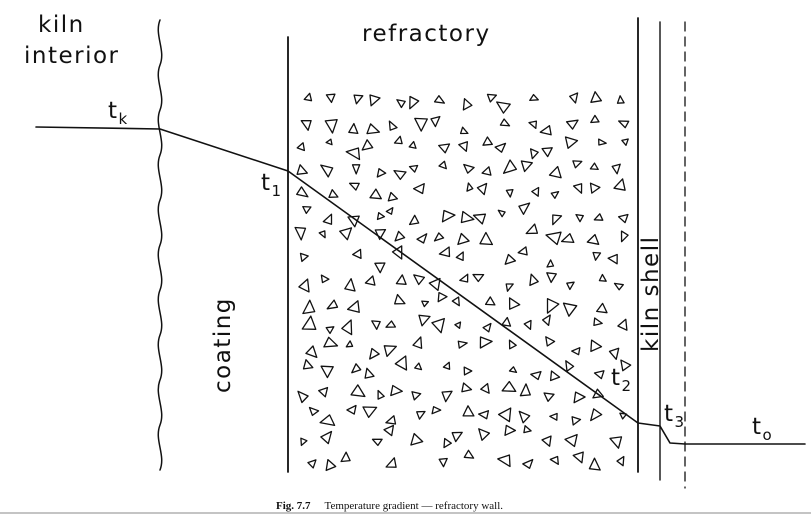 The width and height of the screenshot is (811, 520). What do you see at coordinates (675, 416) in the screenshot?
I see `temp-label-t3: t3` at bounding box center [675, 416].